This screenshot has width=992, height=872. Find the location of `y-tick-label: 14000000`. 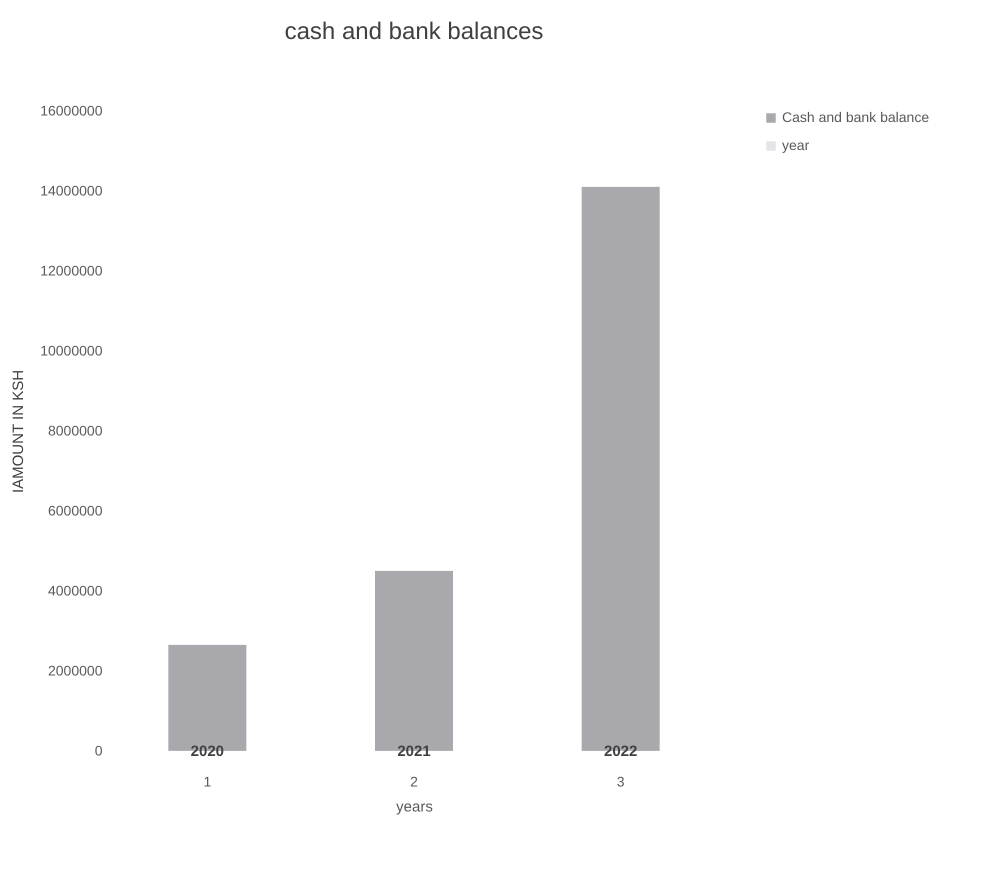

y-tick-label: 14000000 is located at coordinates (71, 190).